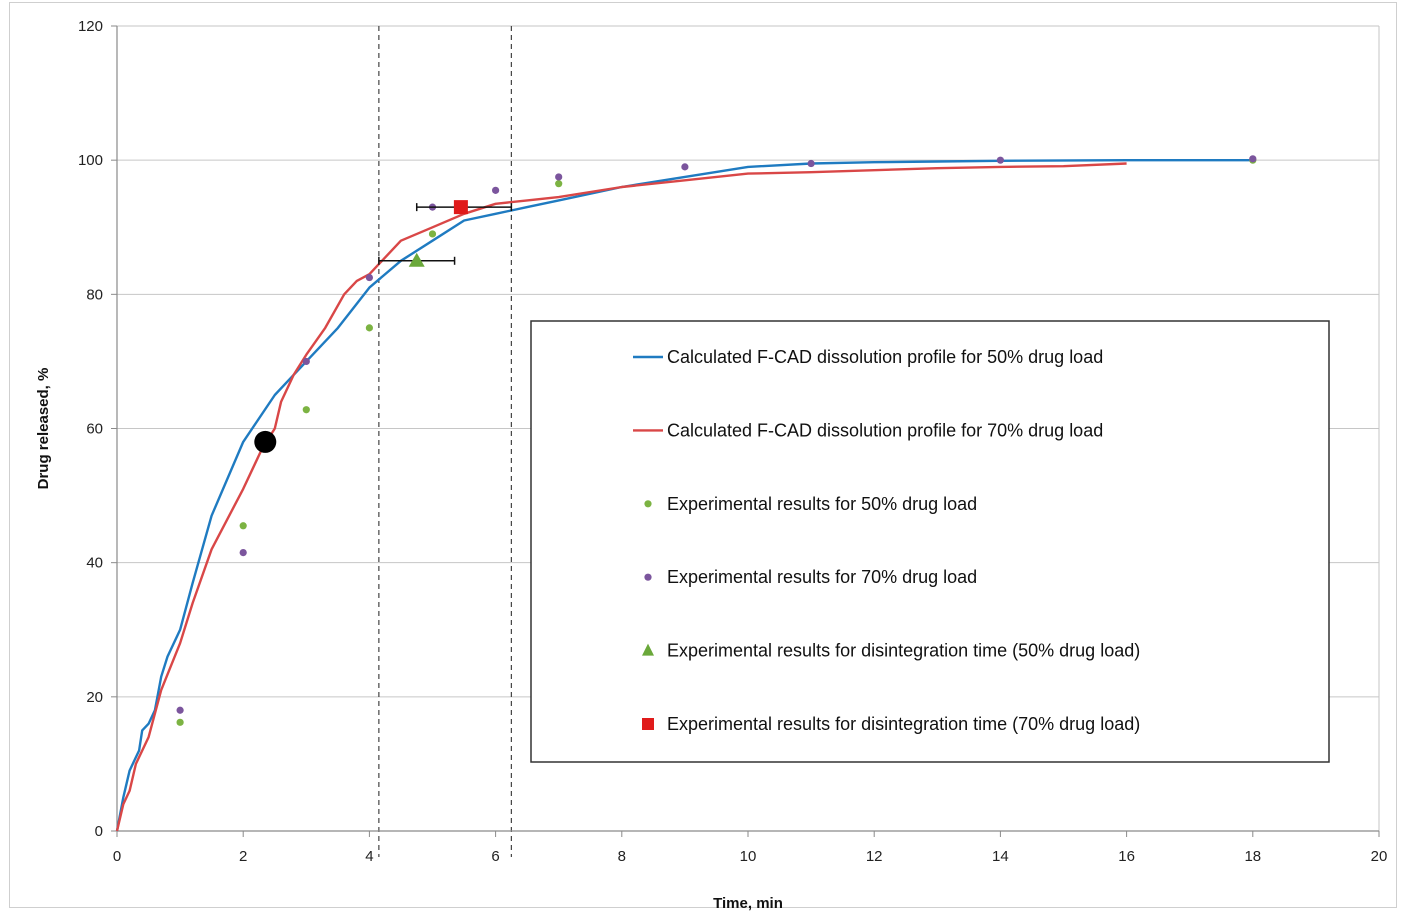  I want to click on reference-lines, so click(445, 441).